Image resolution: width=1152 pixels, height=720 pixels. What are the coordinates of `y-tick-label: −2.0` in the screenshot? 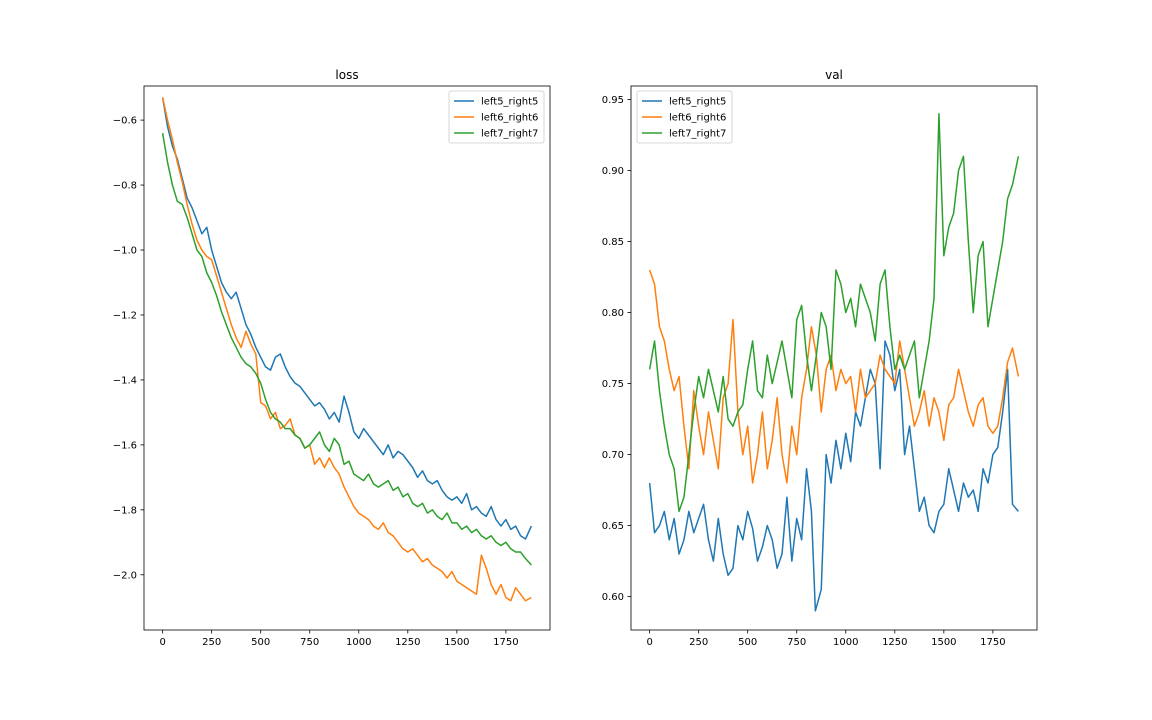 It's located at (125, 575).